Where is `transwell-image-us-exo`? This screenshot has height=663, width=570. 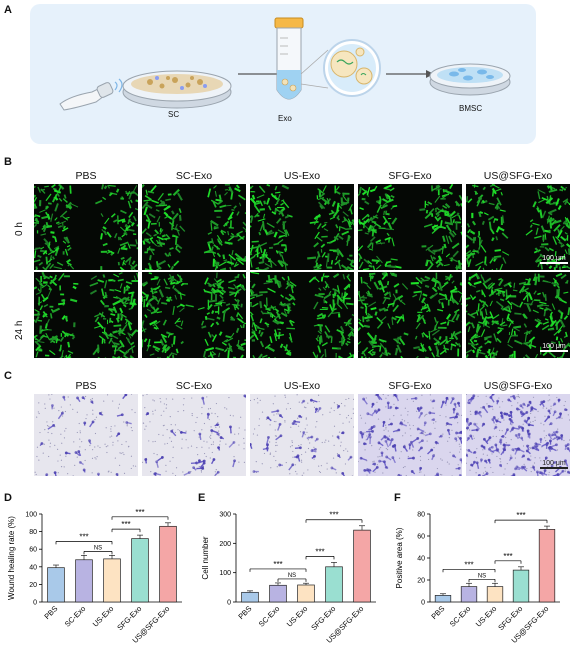
transwell-image-us-exo is located at coordinates (302, 435).